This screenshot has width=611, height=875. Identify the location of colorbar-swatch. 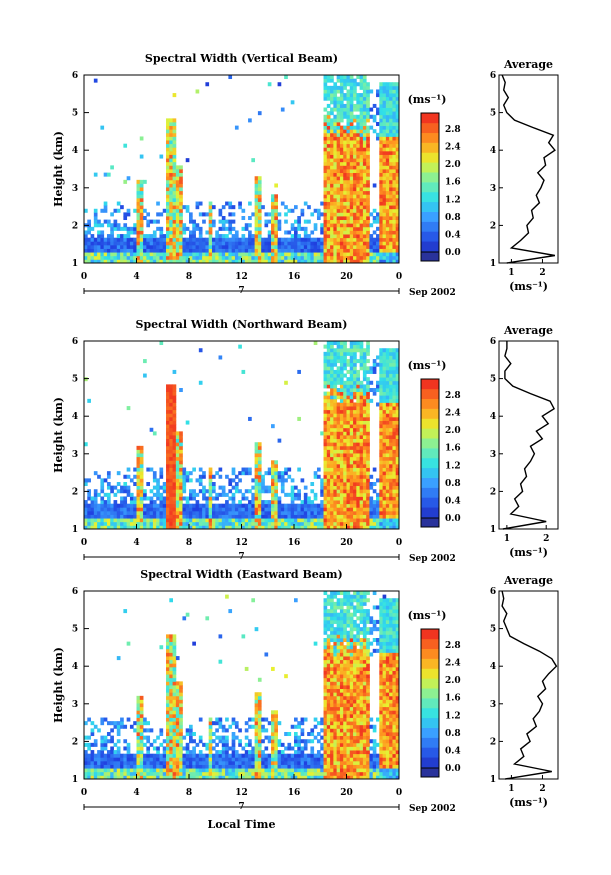
(430, 157).